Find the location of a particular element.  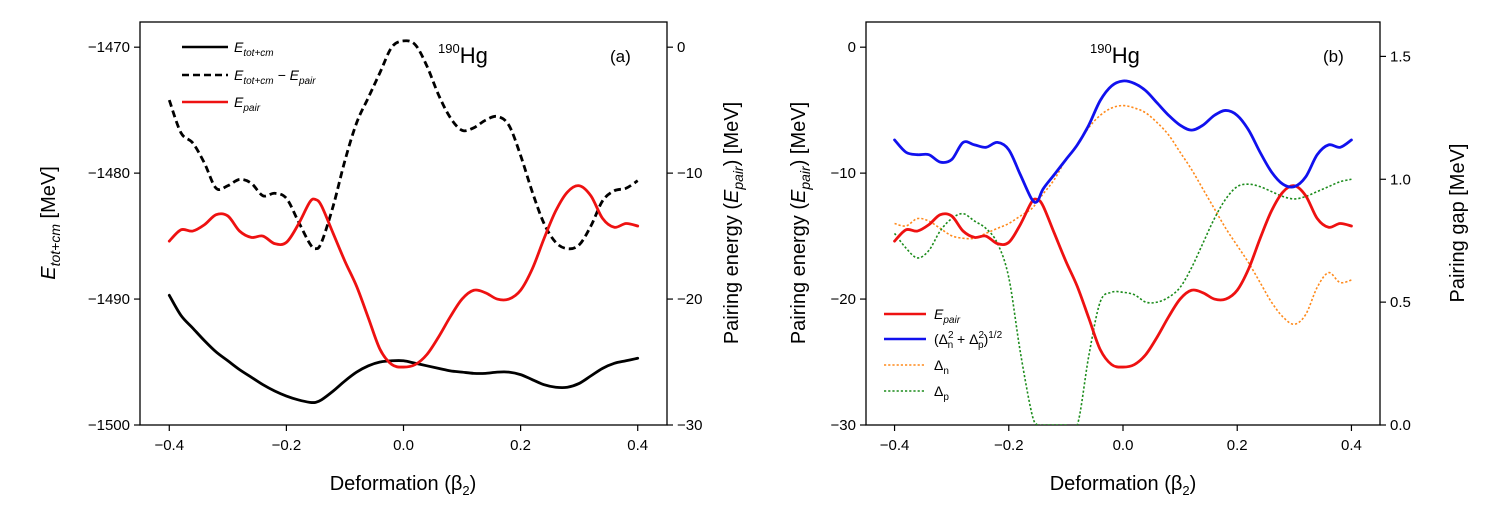

y-left-tick-label-a-3: −1470 is located at coordinates (109, 47).